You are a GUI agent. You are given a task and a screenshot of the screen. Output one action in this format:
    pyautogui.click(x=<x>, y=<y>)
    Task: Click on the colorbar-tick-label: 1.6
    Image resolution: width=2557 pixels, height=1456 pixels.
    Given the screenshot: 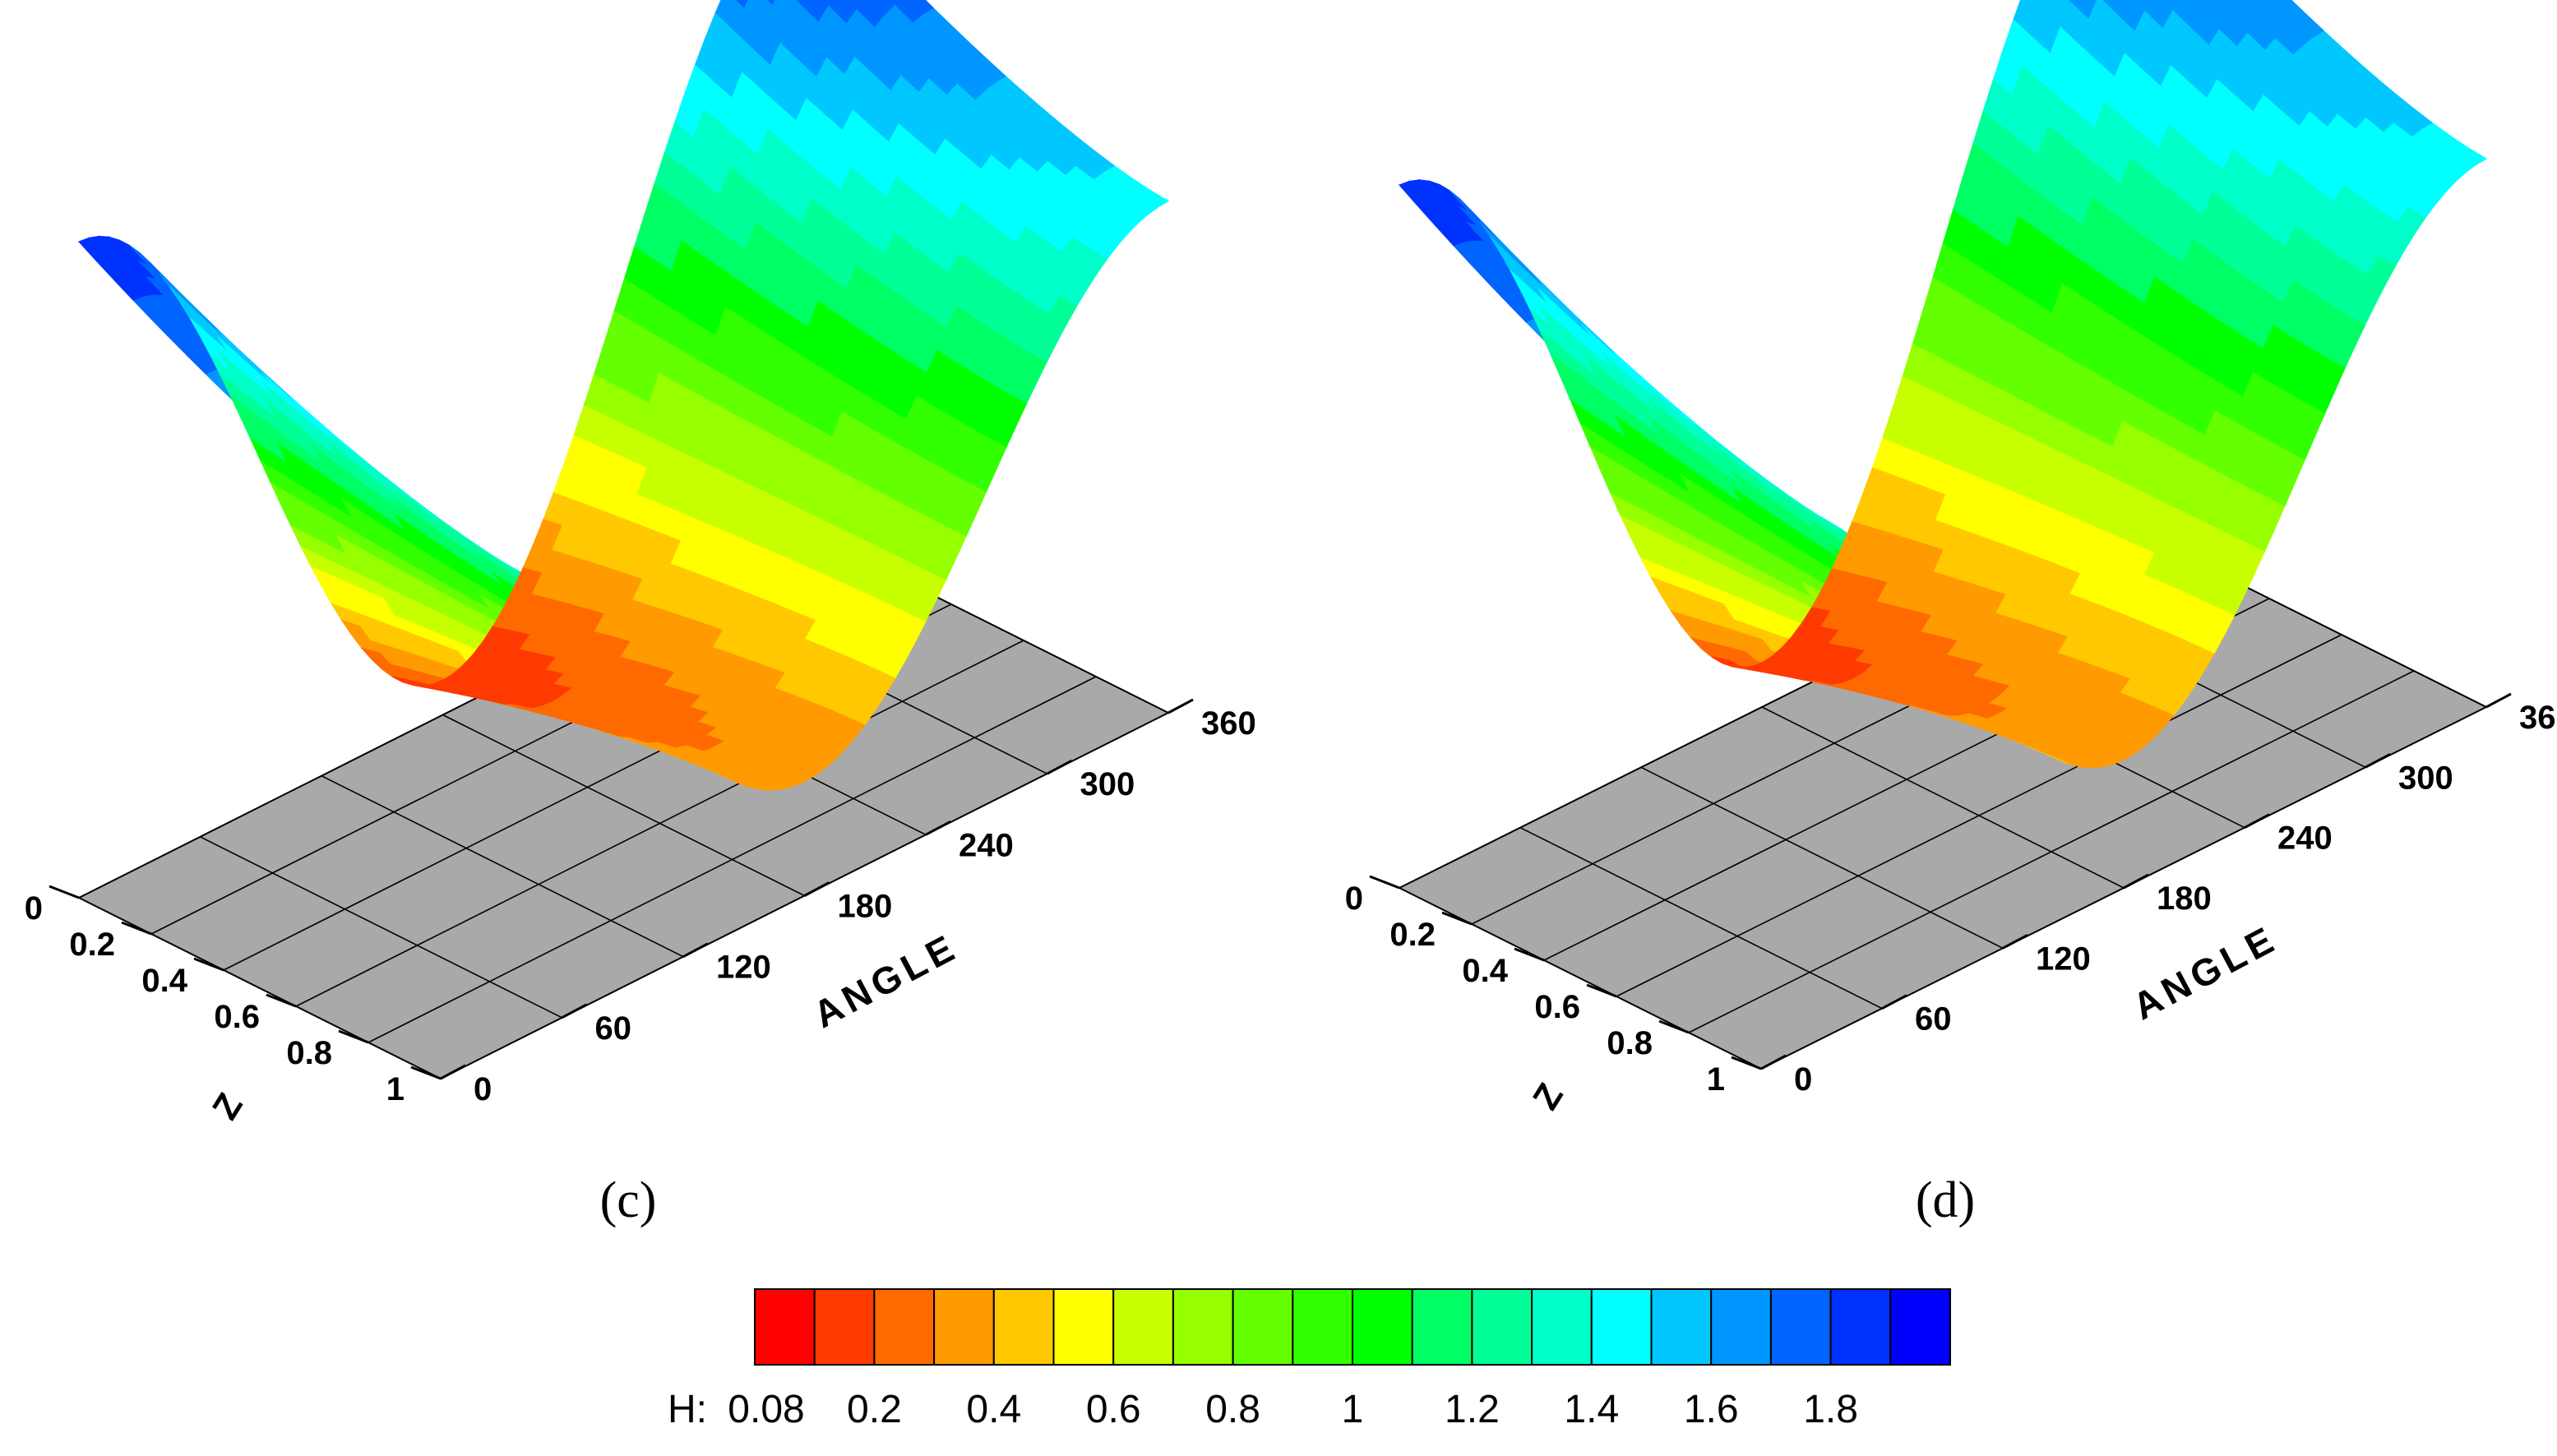 What is the action you would take?
    pyautogui.click(x=1711, y=1409)
    